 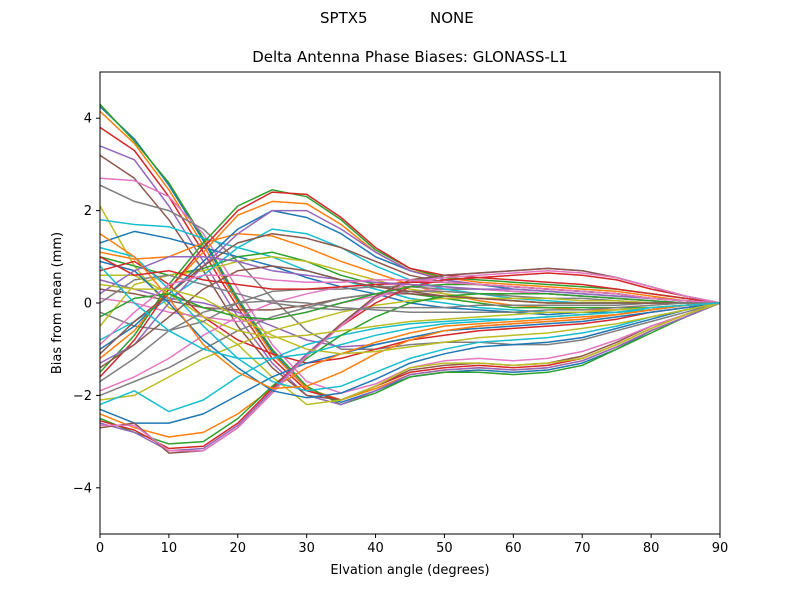 I want to click on x-tick-label: 30, so click(x=306, y=548).